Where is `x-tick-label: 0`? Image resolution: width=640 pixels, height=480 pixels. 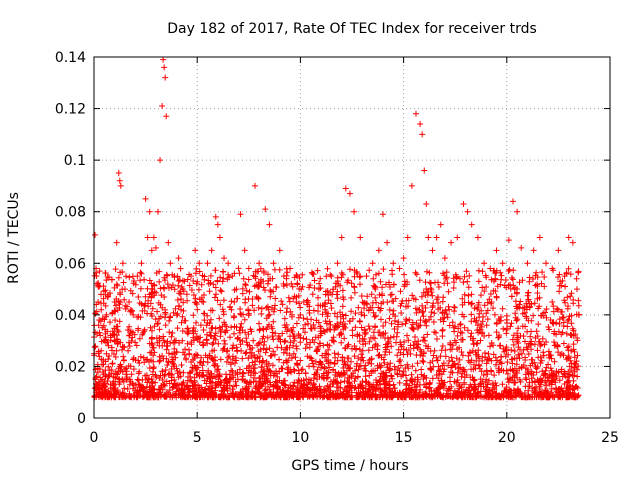
x-tick-label: 0 is located at coordinates (94, 438).